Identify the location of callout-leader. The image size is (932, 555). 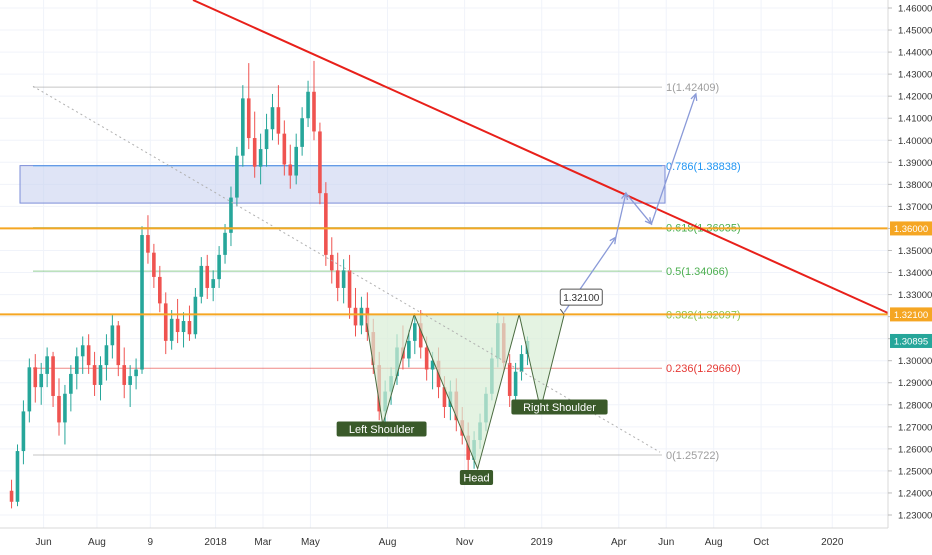
(562, 311).